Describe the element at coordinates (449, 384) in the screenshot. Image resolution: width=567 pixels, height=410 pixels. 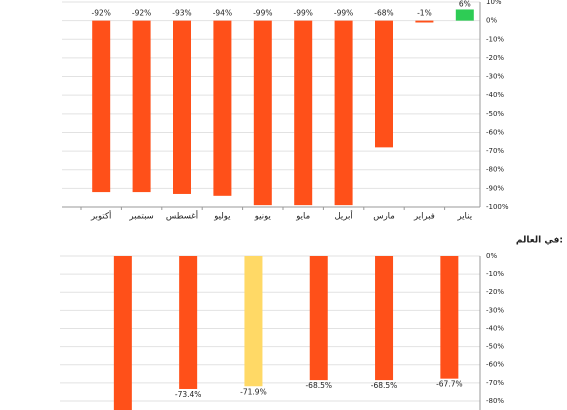
I see `data-label: -67.7%` at that location.